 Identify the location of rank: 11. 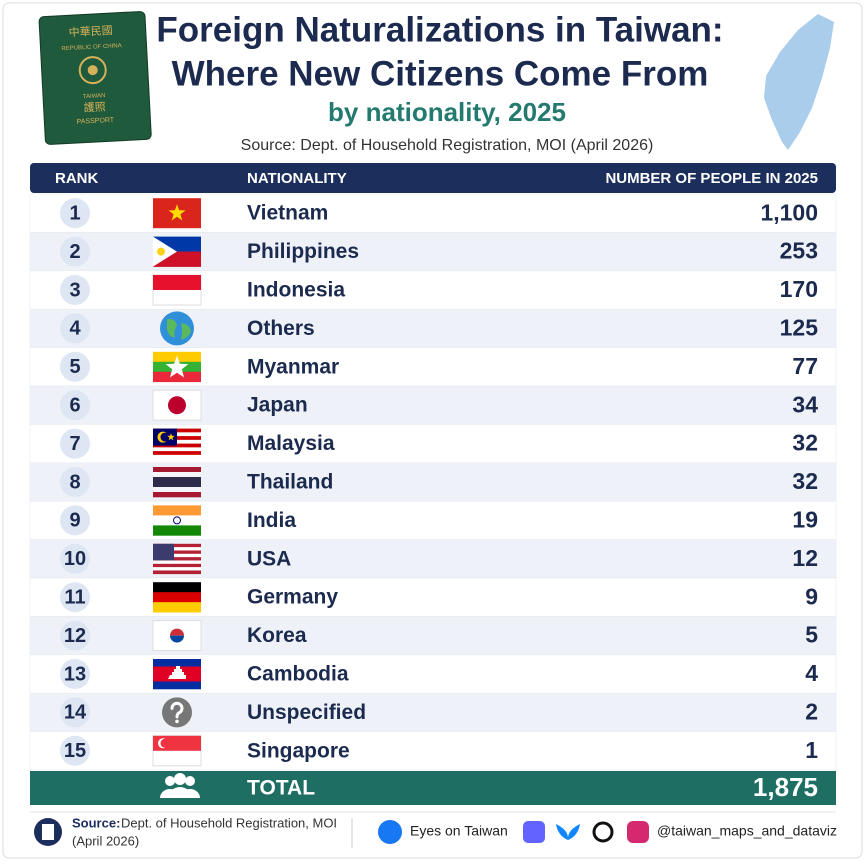
(74, 597).